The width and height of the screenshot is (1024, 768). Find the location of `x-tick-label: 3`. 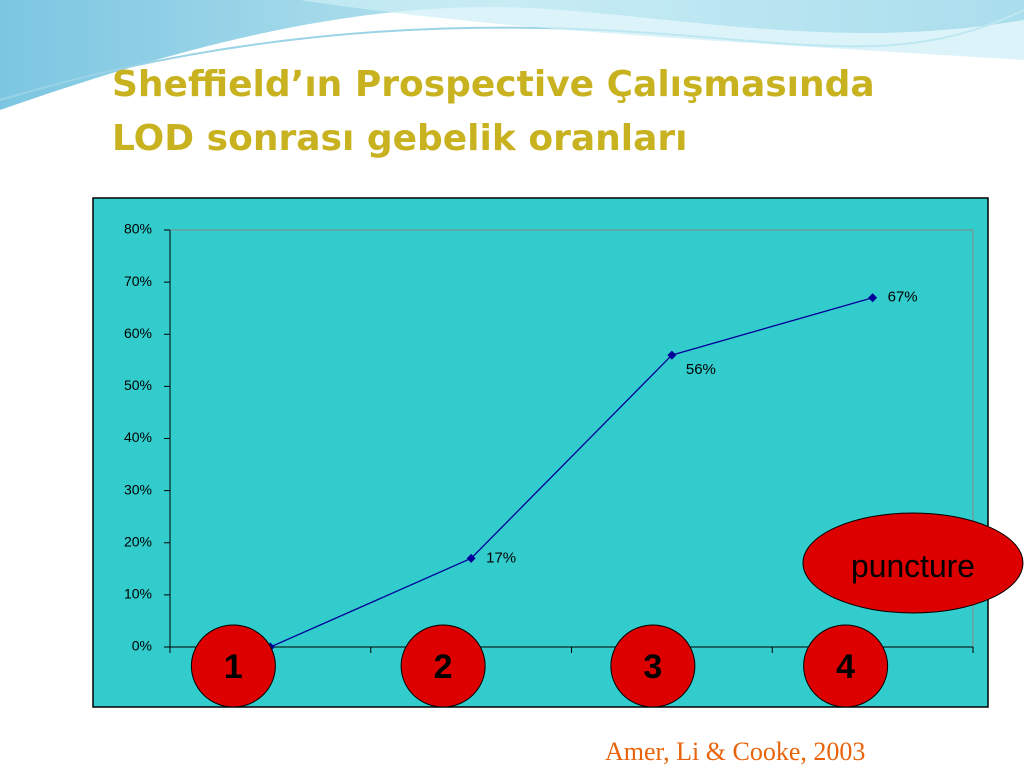

x-tick-label: 3 is located at coordinates (652, 667).